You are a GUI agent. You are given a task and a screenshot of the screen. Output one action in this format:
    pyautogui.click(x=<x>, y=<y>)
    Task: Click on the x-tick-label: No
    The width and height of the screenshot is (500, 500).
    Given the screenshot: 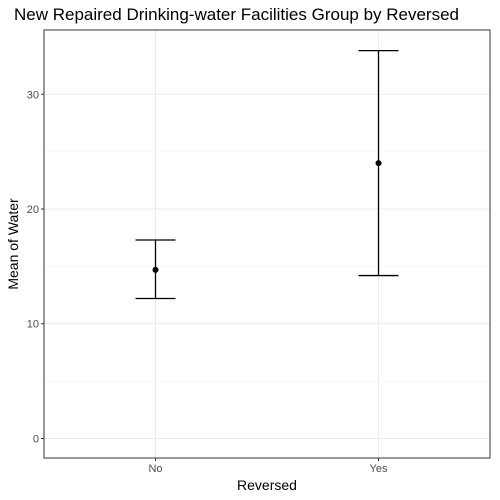 What is the action you would take?
    pyautogui.click(x=155, y=469)
    